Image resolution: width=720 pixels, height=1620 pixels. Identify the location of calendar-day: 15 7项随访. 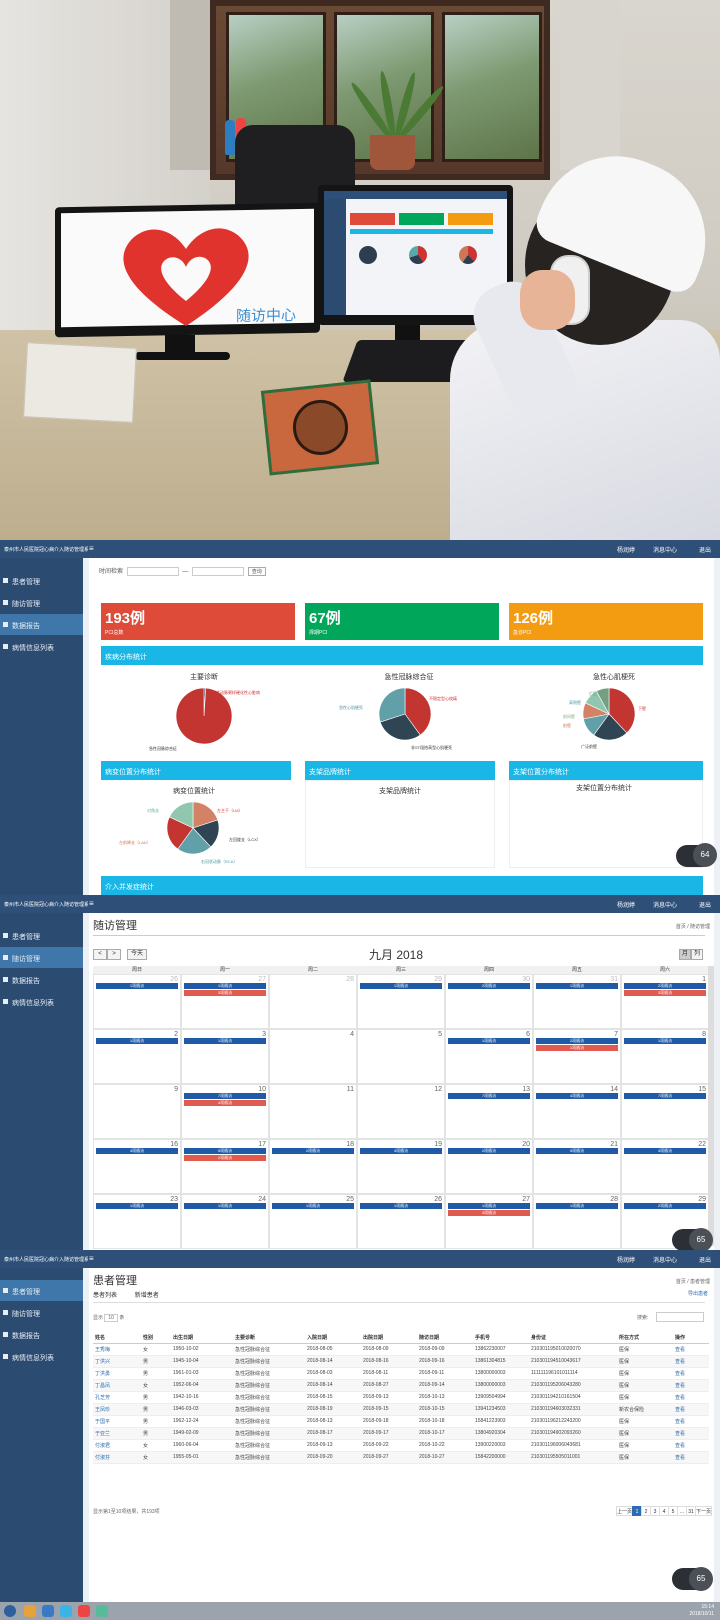
(665, 1111).